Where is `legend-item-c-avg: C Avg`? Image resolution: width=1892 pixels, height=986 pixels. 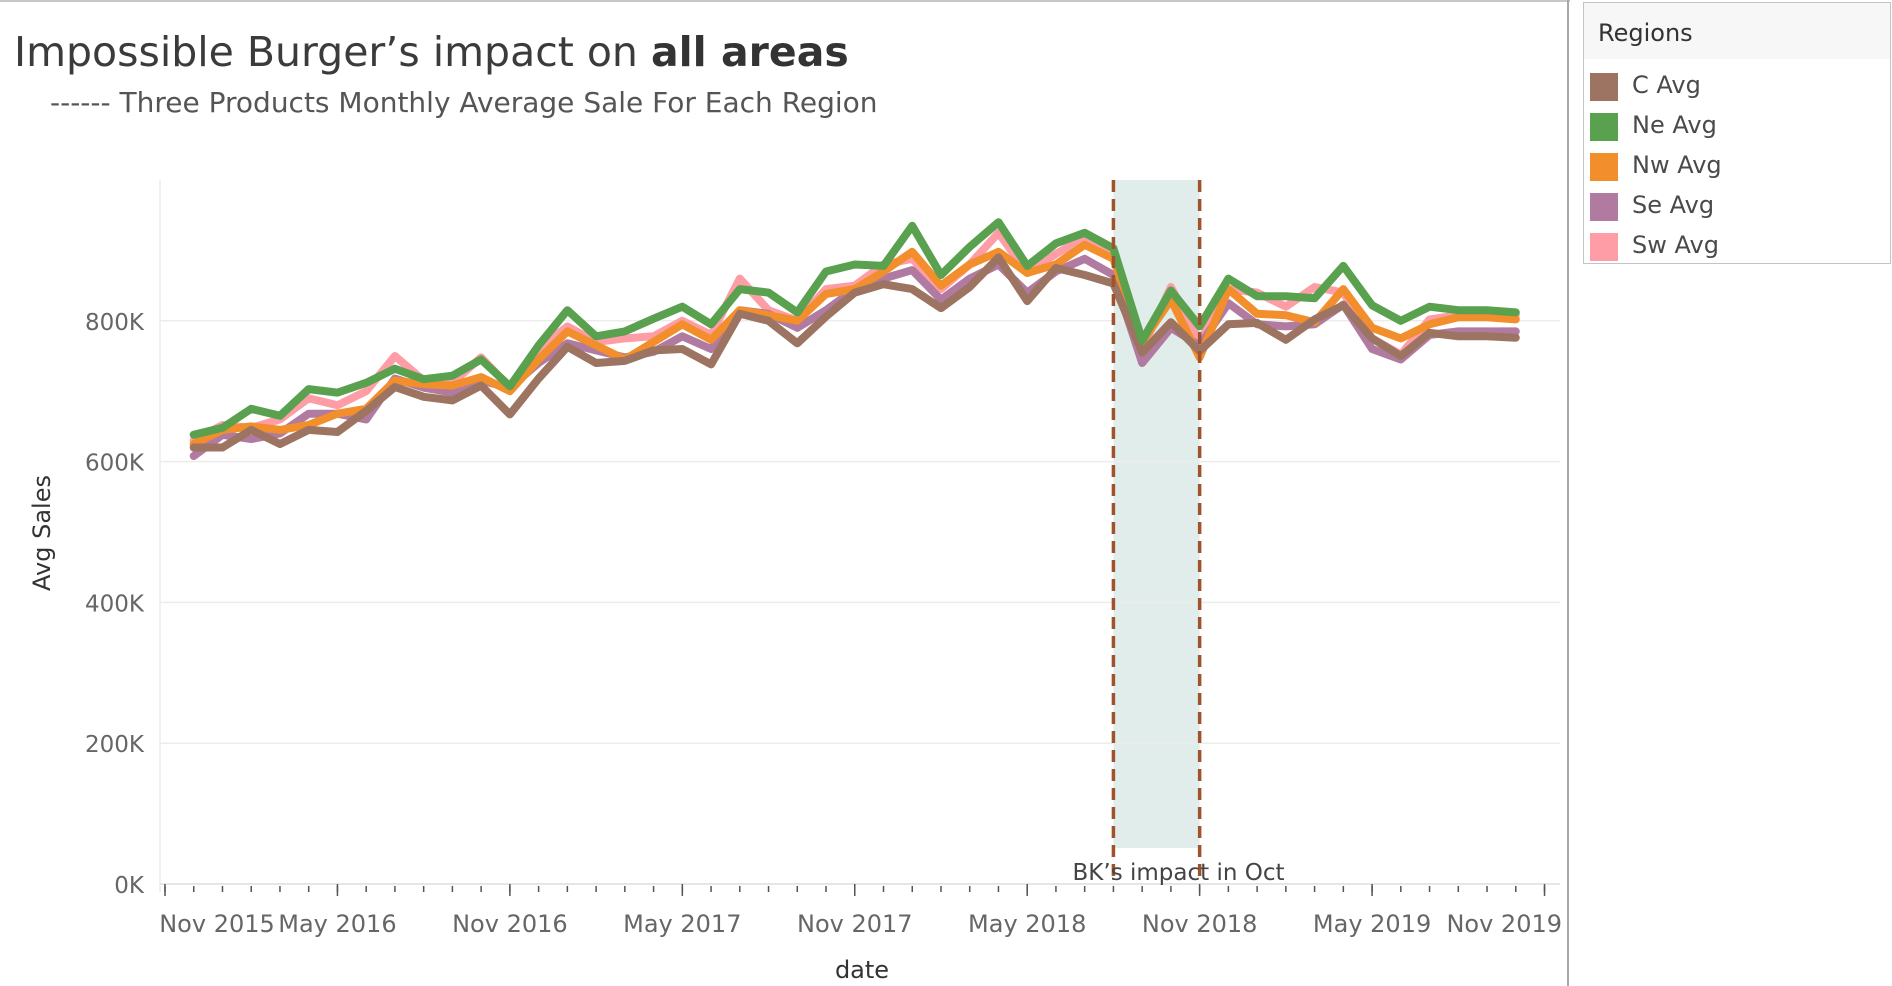 legend-item-c-avg: C Avg is located at coordinates (1735, 87).